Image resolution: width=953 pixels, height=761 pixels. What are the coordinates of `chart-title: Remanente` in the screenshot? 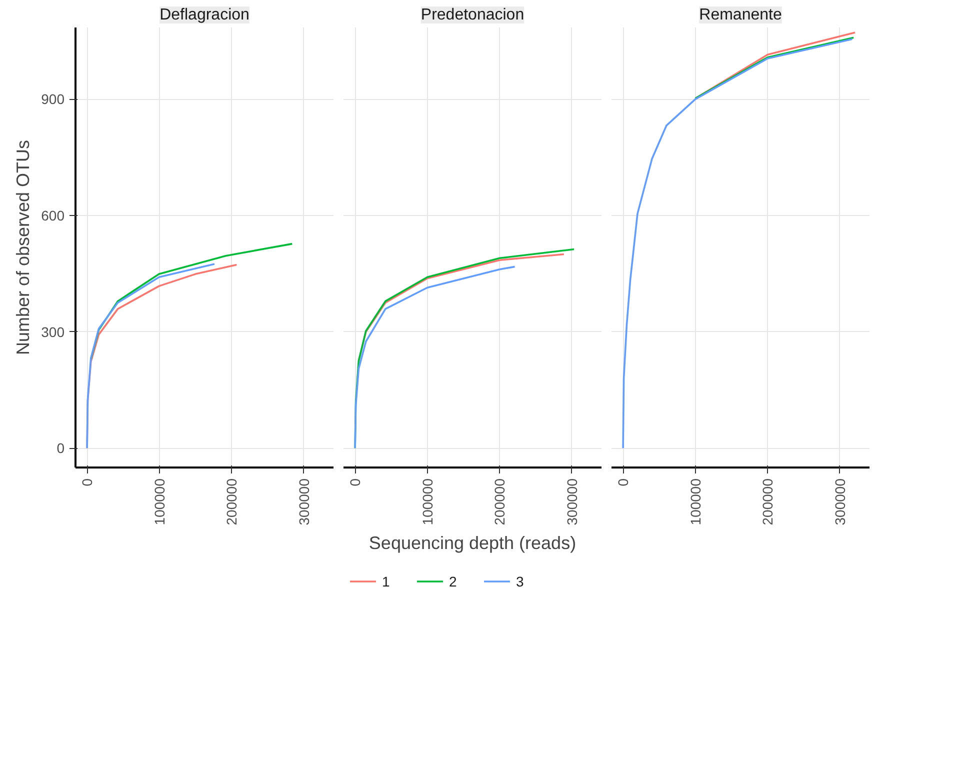 It's located at (740, 15).